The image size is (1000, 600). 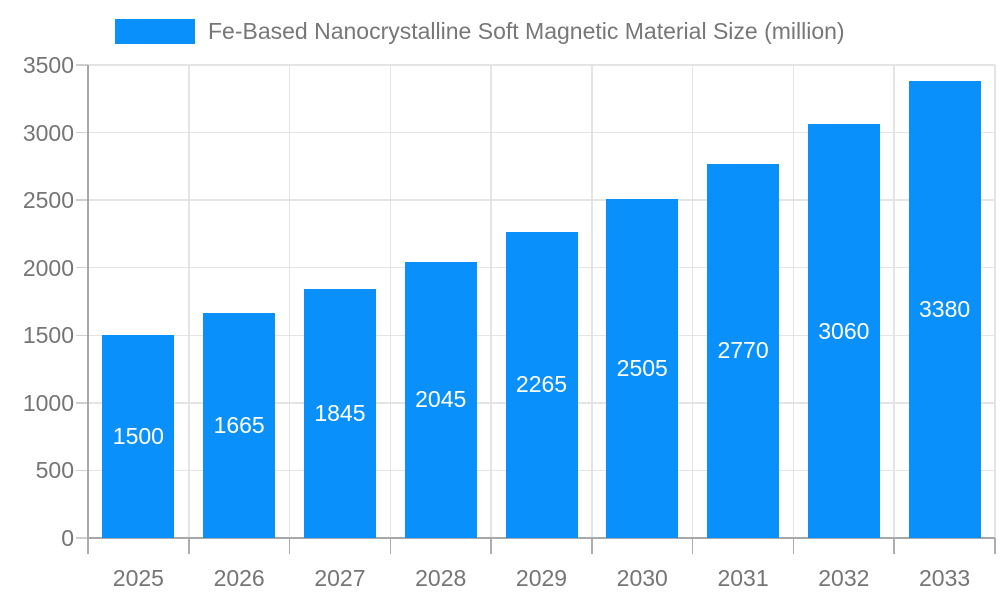 I want to click on bar-2027: 1845, so click(x=339, y=413).